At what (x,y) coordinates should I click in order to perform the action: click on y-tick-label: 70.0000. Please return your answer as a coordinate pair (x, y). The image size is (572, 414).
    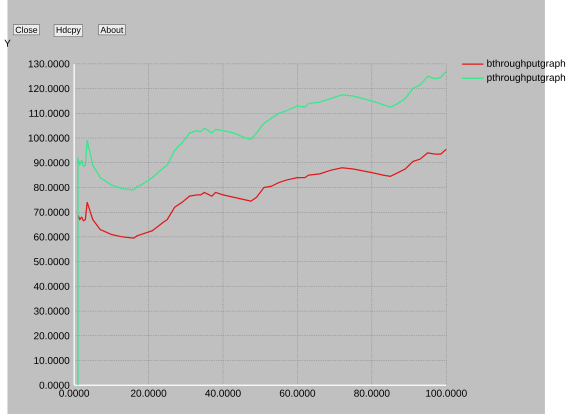
    Looking at the image, I should click on (52, 212).